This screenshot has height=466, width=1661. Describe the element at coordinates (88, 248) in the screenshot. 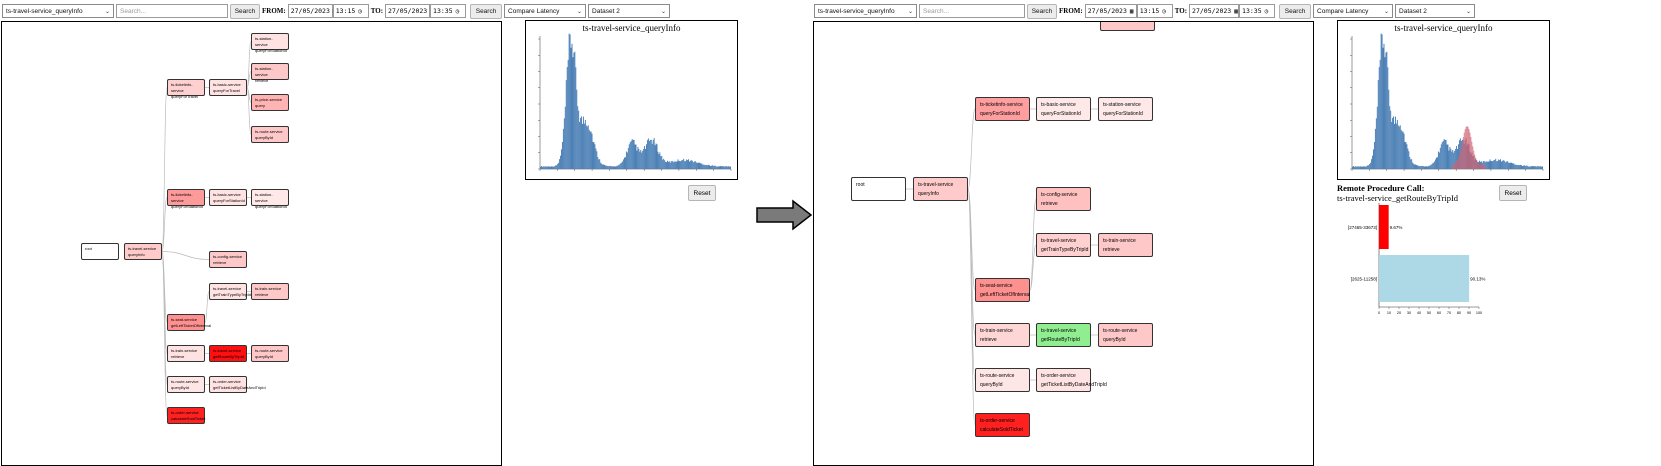

I see `tree-node-service: root` at that location.